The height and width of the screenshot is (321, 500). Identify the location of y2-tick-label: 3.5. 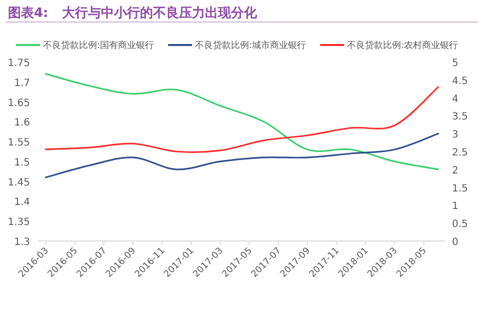
(460, 117).